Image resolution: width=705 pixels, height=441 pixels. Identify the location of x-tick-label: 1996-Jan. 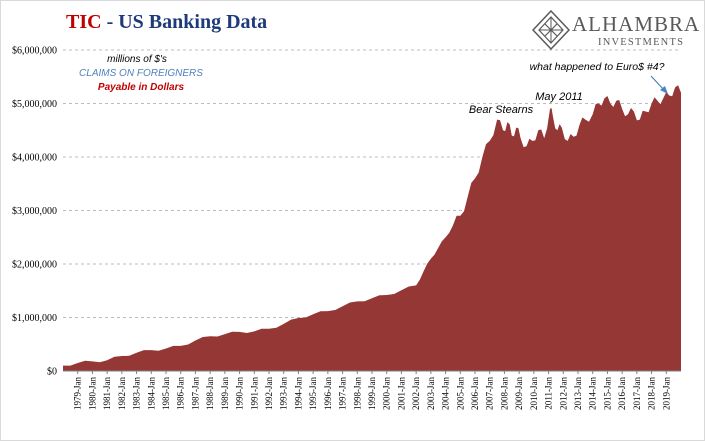
(328, 393).